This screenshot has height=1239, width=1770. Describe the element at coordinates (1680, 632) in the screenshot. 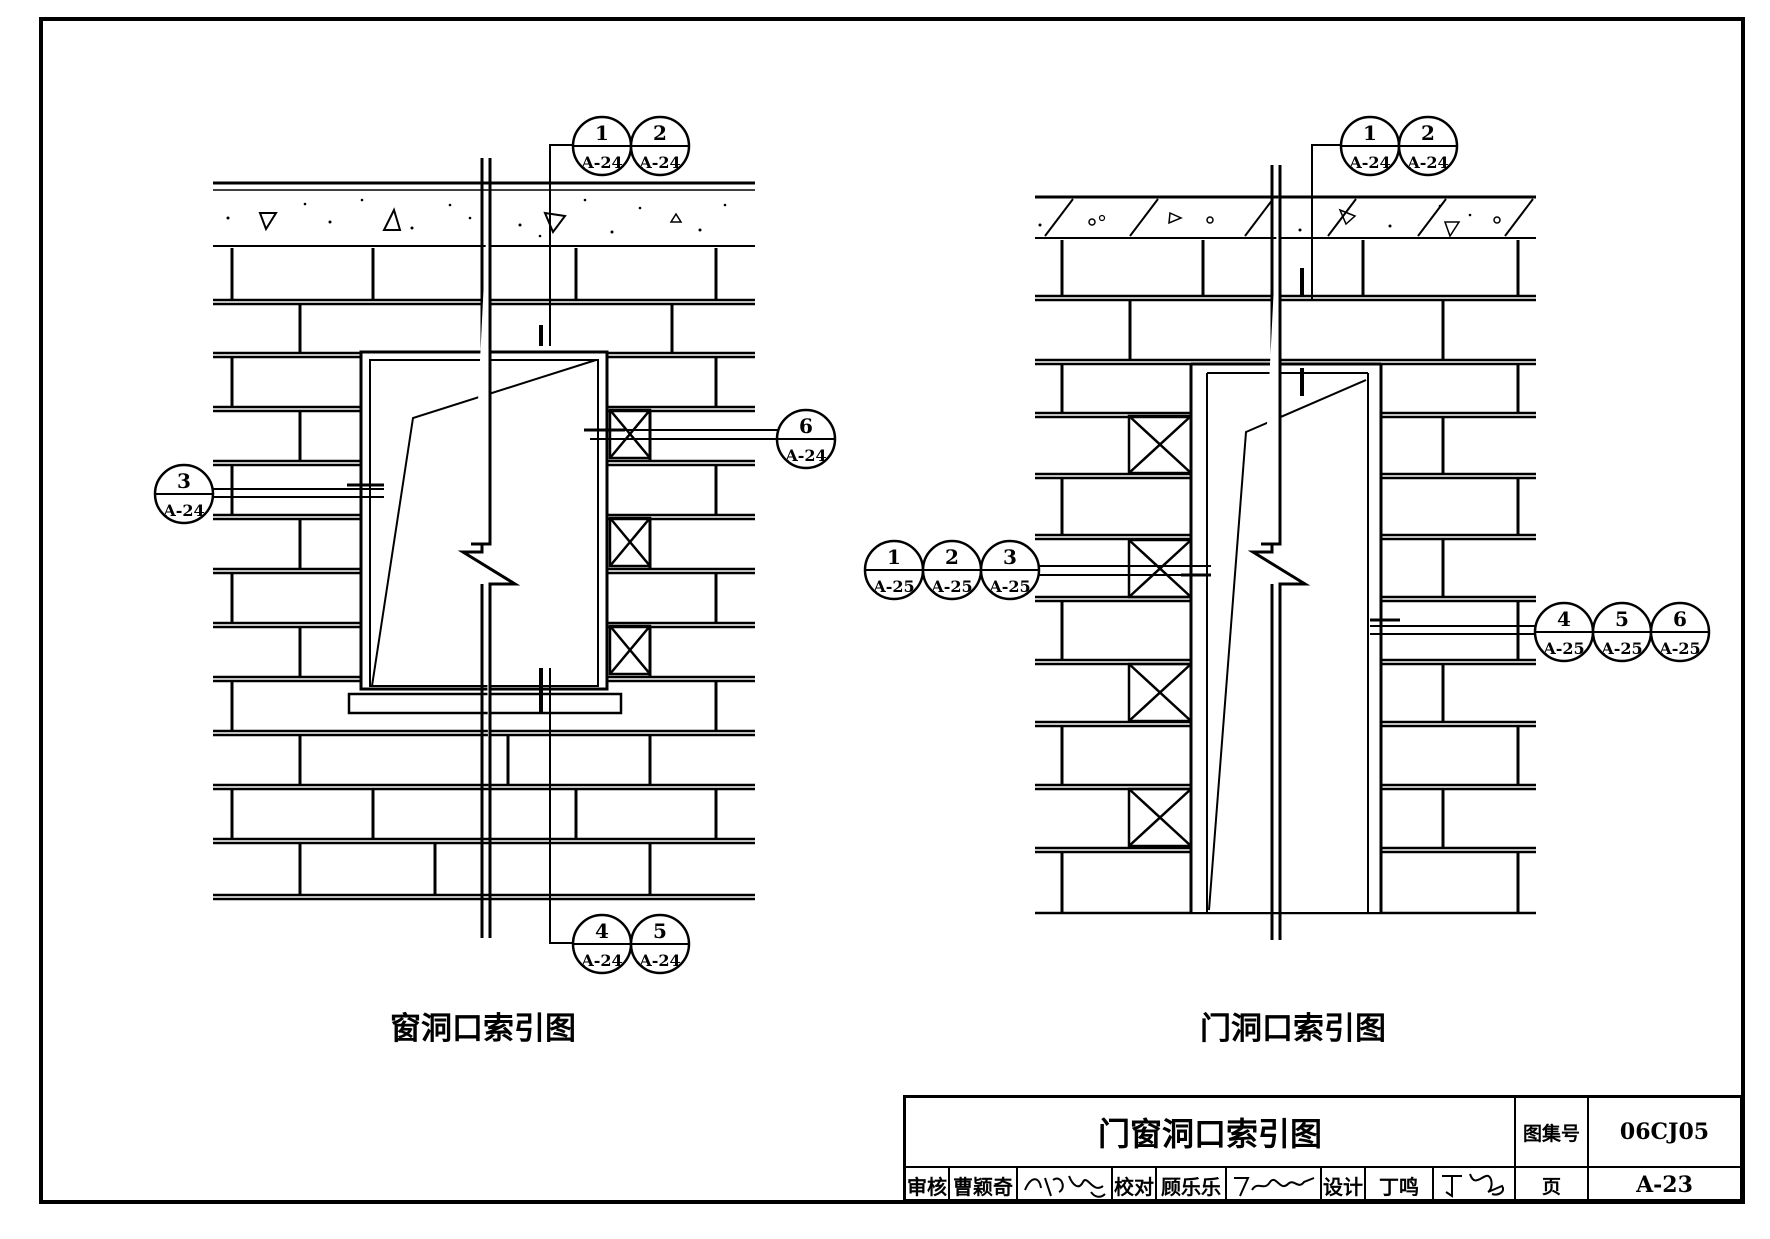

I see `door-ref-8: 6 A-25` at that location.